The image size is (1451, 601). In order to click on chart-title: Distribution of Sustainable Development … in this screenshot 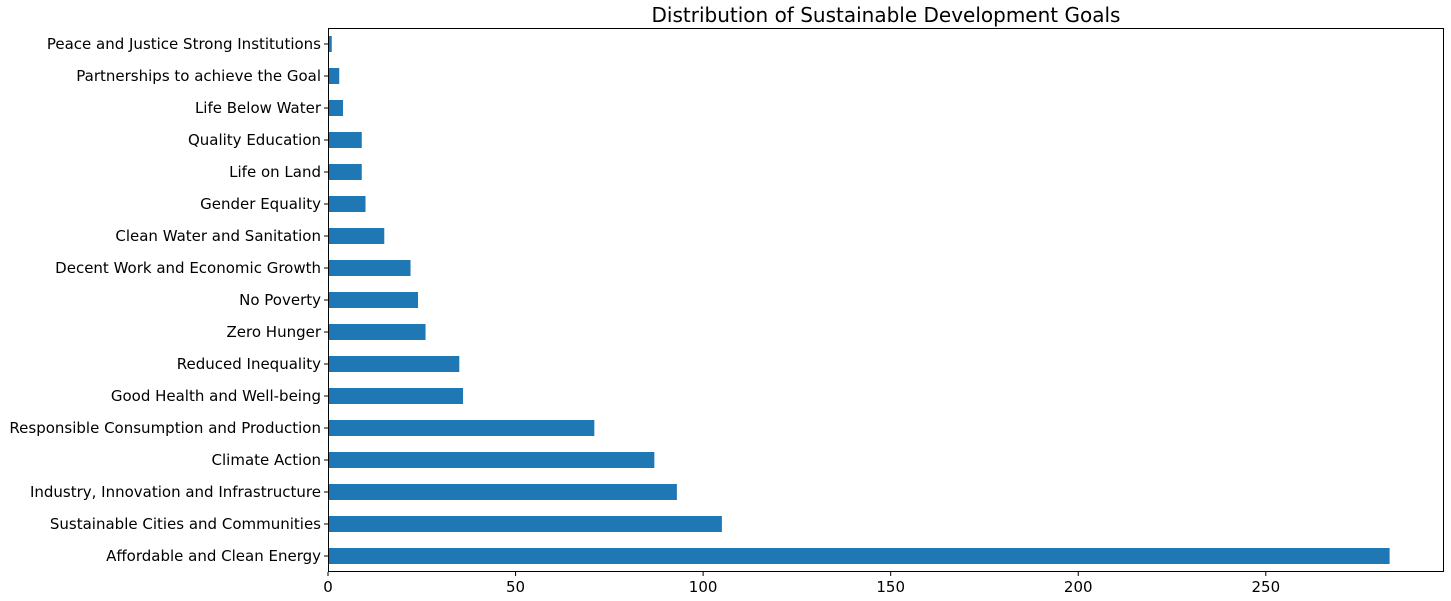, I will do `click(886, 15)`.